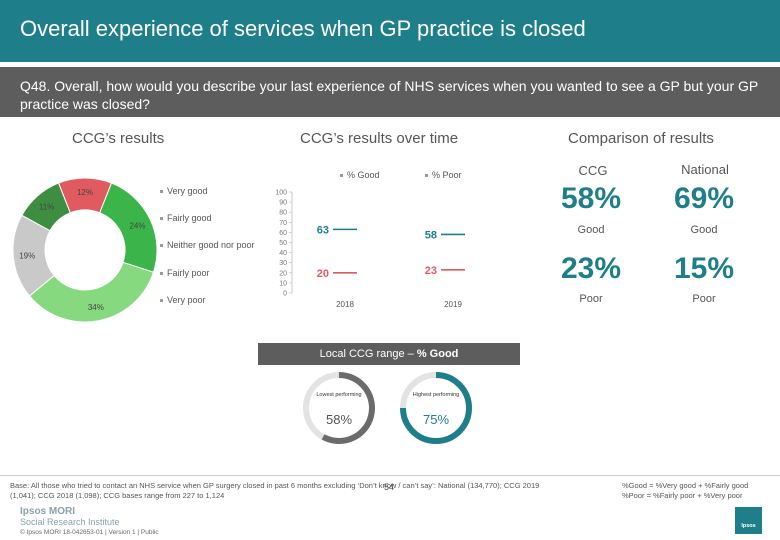 This screenshot has height=540, width=780. What do you see at coordinates (453, 304) in the screenshot?
I see `x-tick-label: 2019` at bounding box center [453, 304].